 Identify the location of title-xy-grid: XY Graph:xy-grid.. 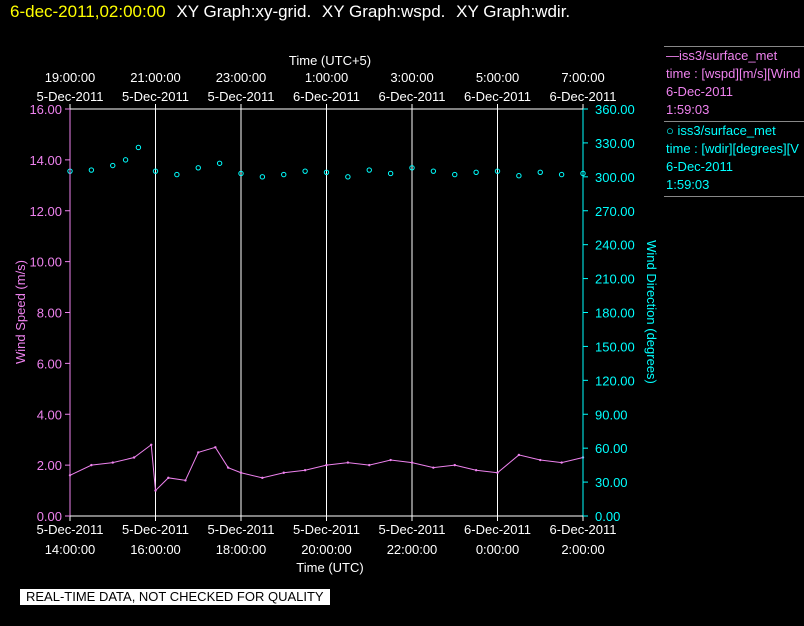
(244, 11).